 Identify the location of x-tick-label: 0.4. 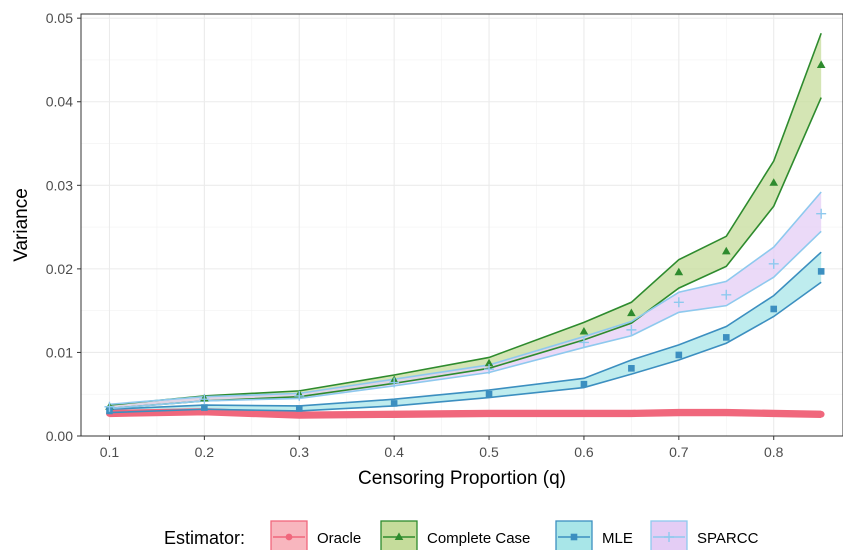
(394, 452).